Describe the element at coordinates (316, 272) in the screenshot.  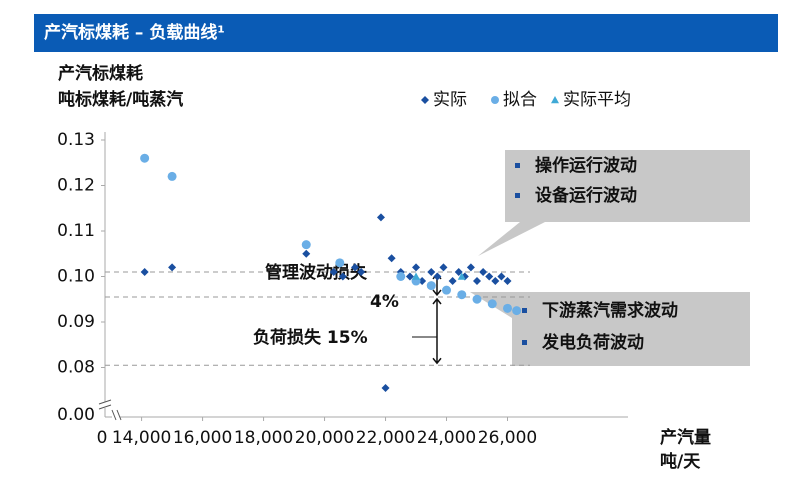
I see `annotation: 管理波动损失` at that location.